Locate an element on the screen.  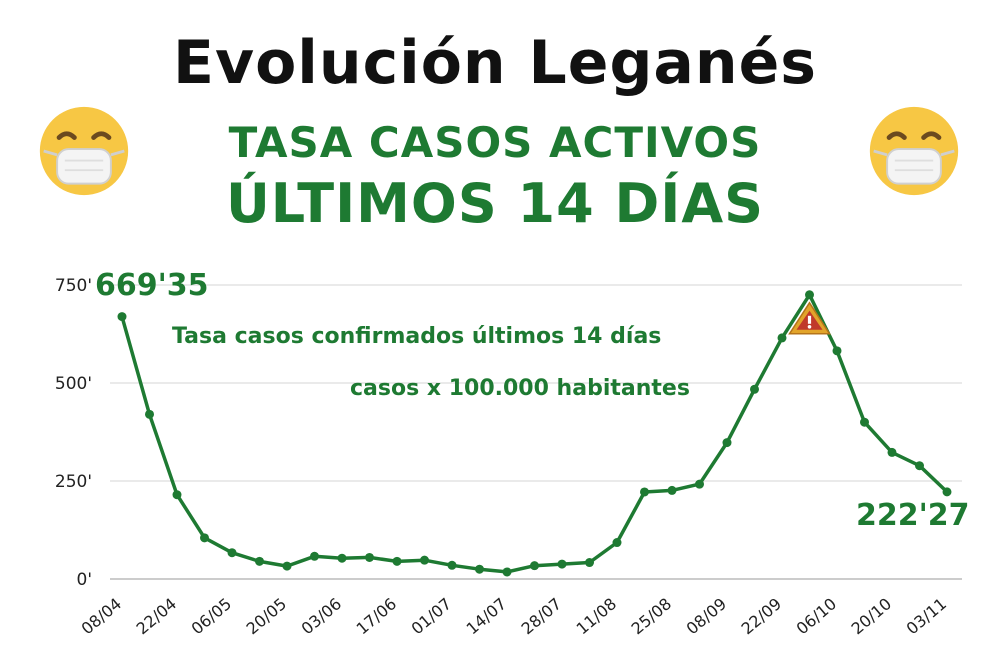
x-tick-label: 06/10 is located at coordinates (817, 616).